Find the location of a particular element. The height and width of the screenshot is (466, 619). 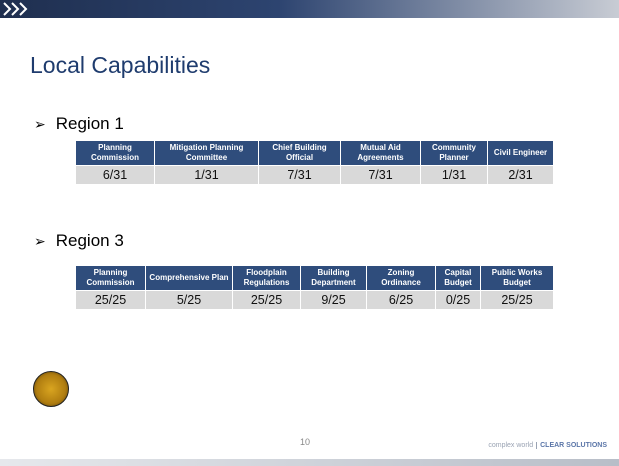

column-header: Chief Building Official is located at coordinates (299, 153).